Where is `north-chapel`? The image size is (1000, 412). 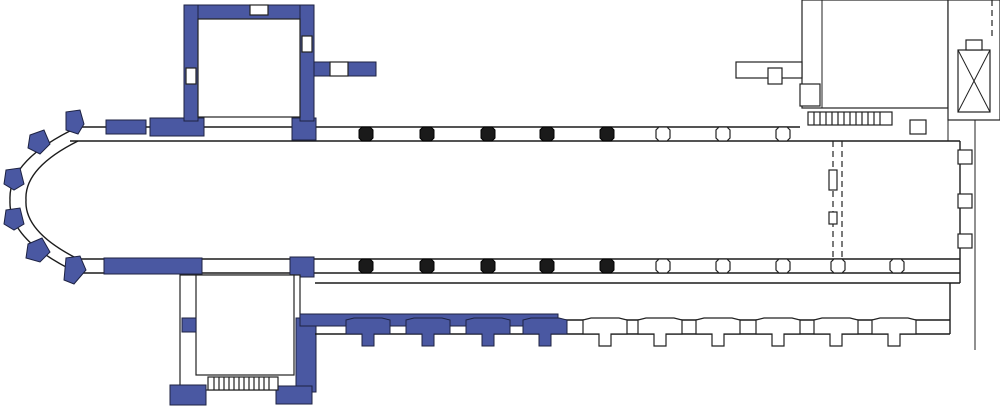
north-chapel is located at coordinates (280, 63).